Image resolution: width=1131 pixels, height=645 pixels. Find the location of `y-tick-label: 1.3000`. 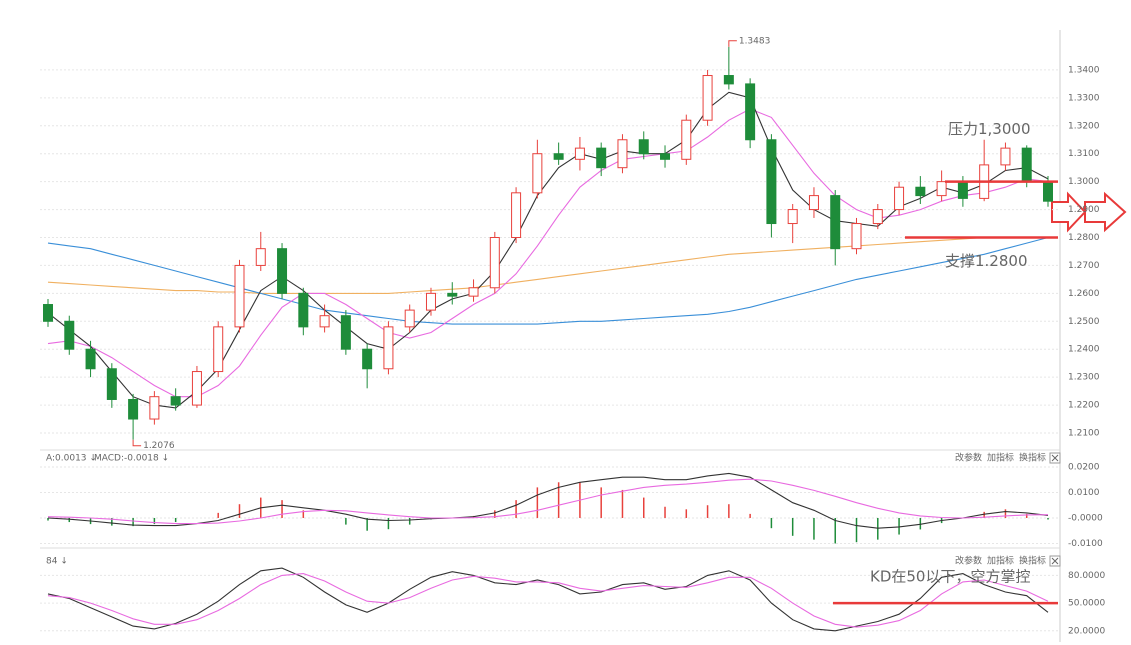

y-tick-label: 1.3000 is located at coordinates (1084, 182).